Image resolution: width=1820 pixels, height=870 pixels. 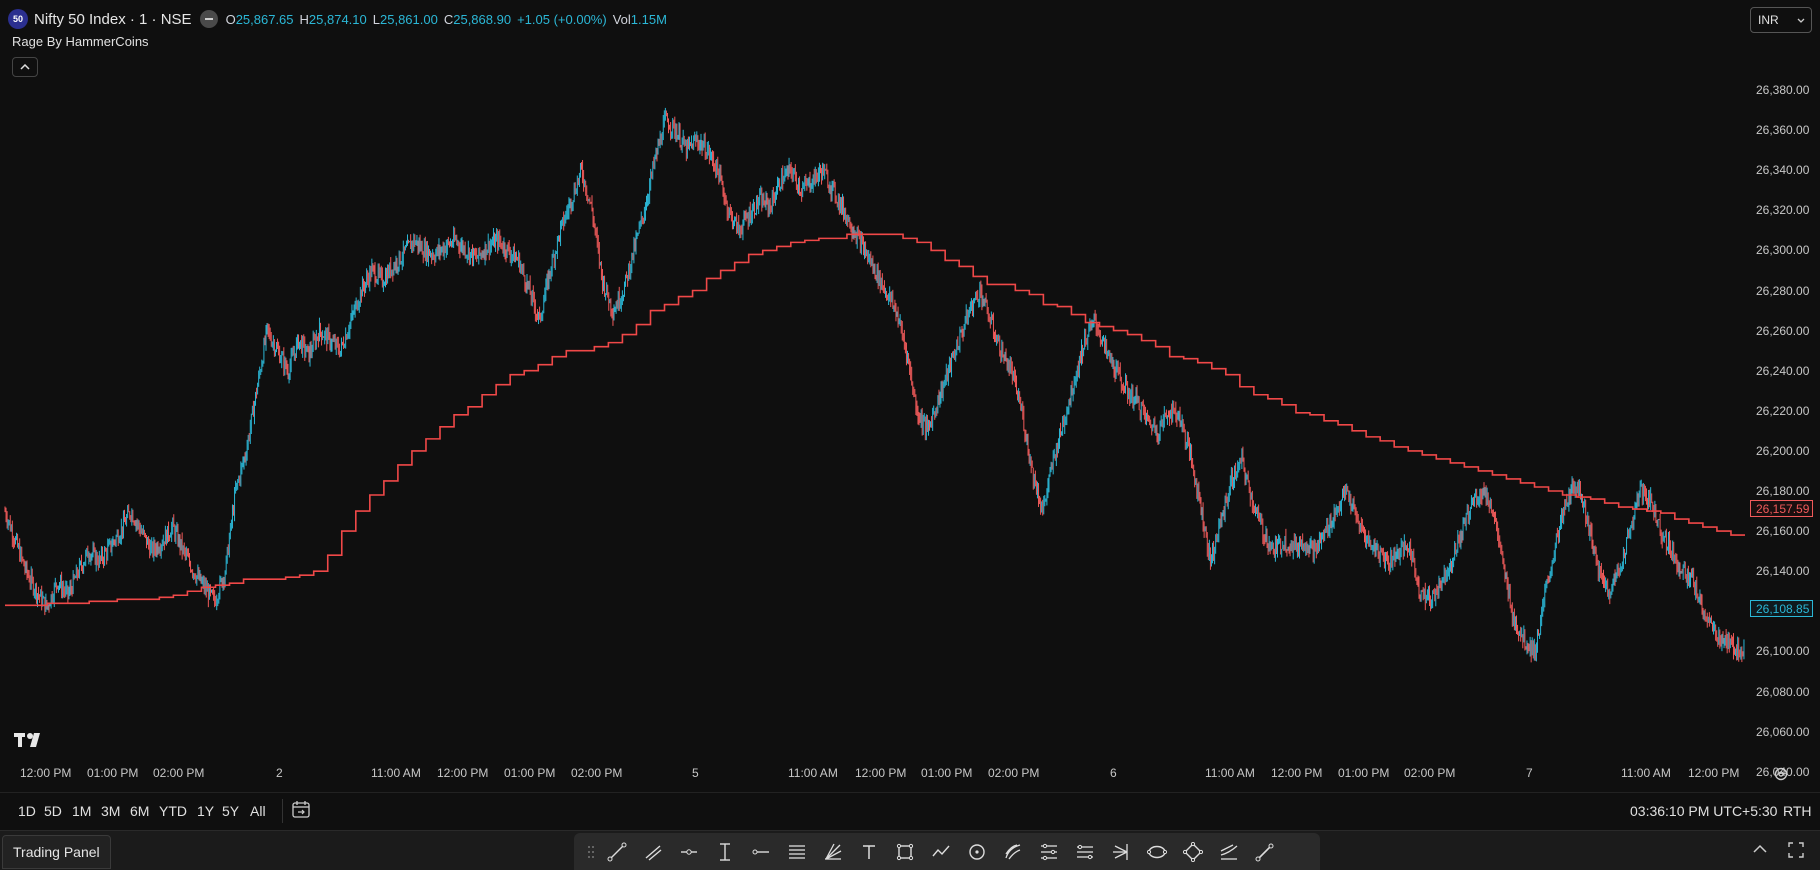 I want to click on price-axis-label: 26,180.00, so click(x=1783, y=491).